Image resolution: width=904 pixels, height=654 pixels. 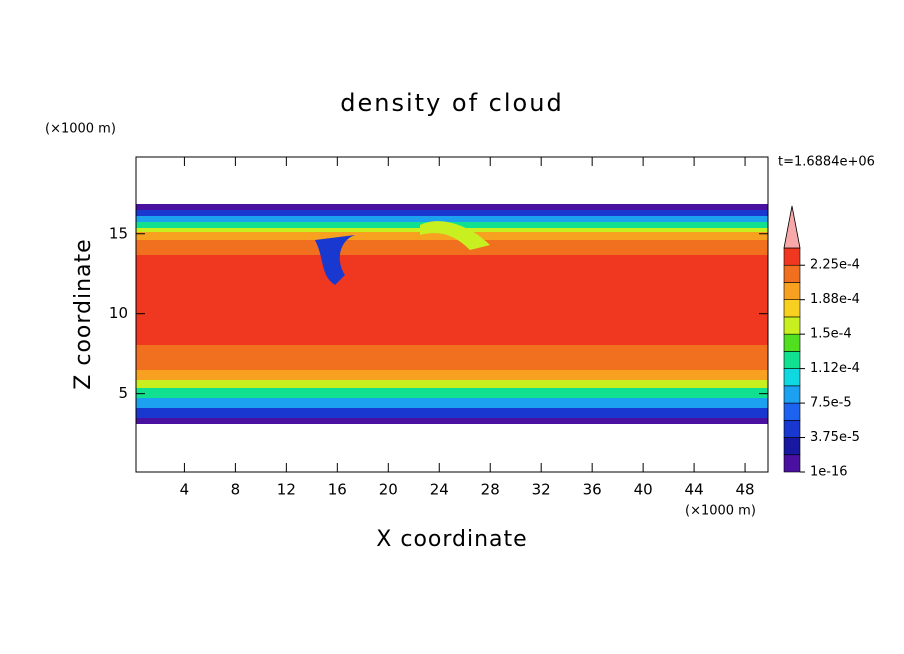 I want to click on x-tick-label: 32, so click(x=541, y=490).